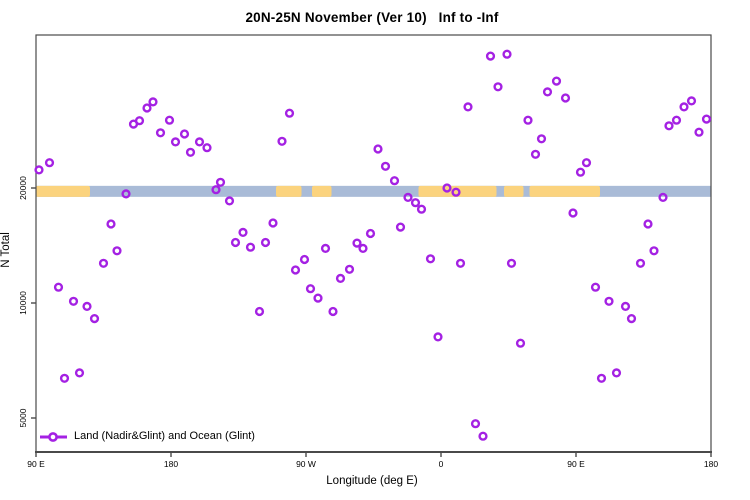 This screenshot has width=750, height=500. What do you see at coordinates (306, 464) in the screenshot?
I see `x-tick-label: 90 W` at bounding box center [306, 464].